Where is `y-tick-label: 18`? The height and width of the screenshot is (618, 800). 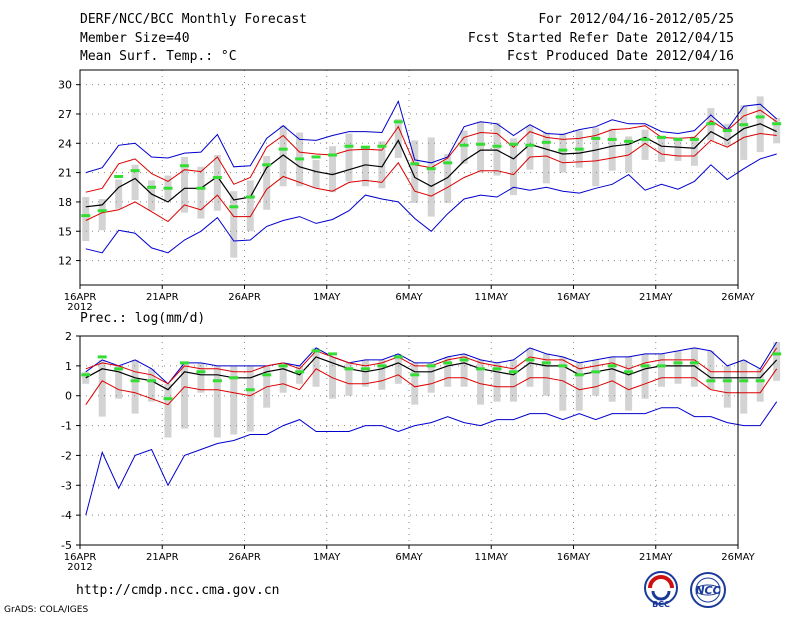 y-tick-label: 18 is located at coordinates (65, 202).